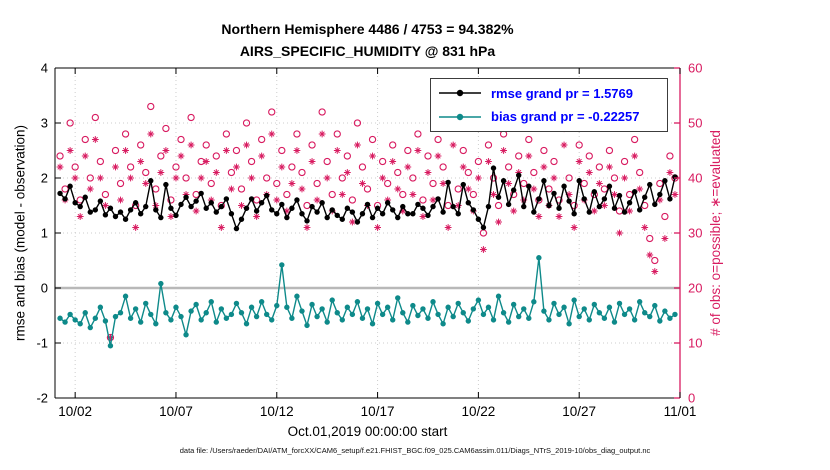 Image resolution: width=830 pixels, height=470 pixels. I want to click on left-axis-label: rmse and bias (model - observation), so click(20, 233).